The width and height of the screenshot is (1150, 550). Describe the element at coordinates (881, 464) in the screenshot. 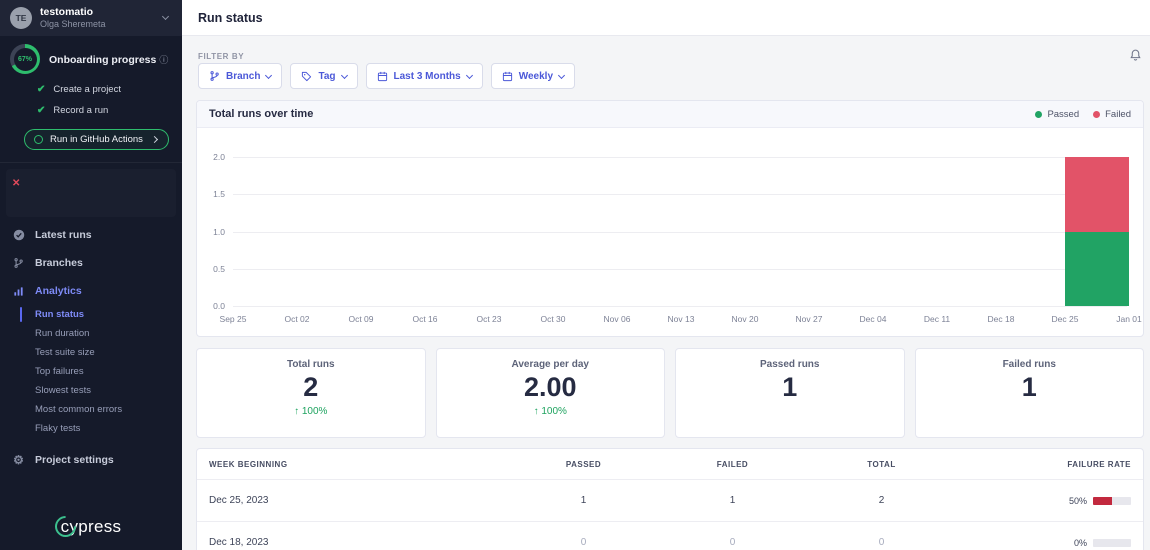

I see `table-header-cell: TOTAL` at that location.